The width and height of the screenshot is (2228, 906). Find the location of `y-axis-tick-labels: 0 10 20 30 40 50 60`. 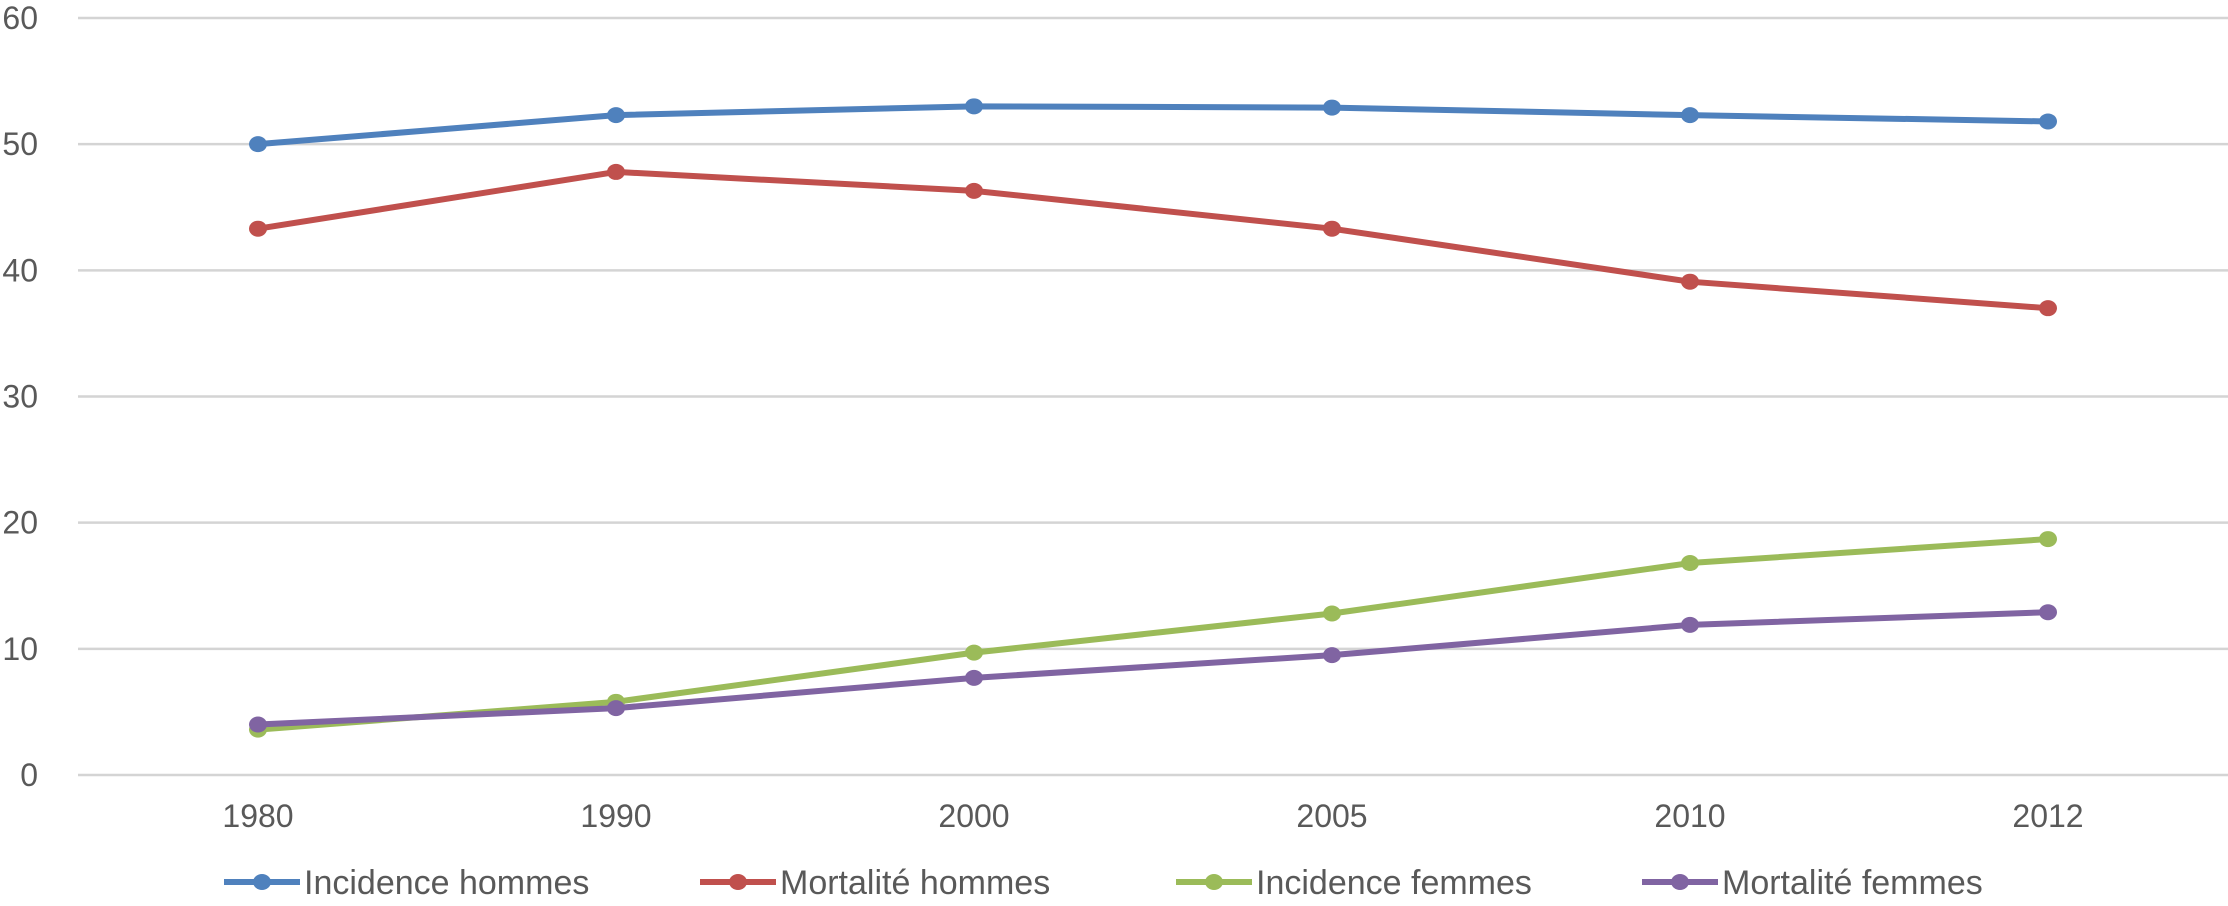

y-axis-tick-labels: 0 10 20 30 40 50 60 is located at coordinates (20, 396).